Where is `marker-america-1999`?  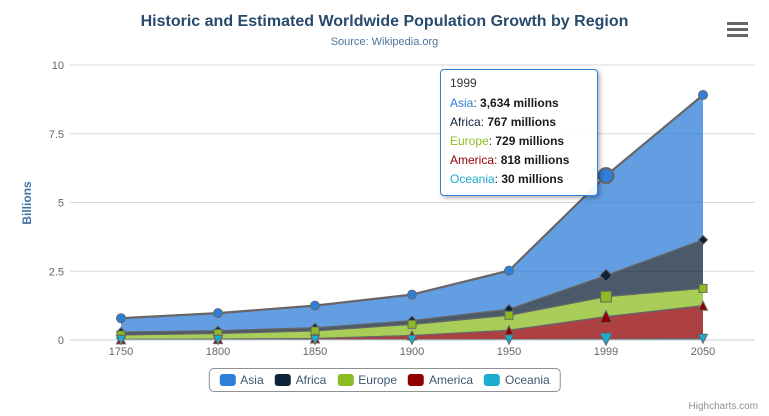
marker-america-1999 is located at coordinates (606, 316).